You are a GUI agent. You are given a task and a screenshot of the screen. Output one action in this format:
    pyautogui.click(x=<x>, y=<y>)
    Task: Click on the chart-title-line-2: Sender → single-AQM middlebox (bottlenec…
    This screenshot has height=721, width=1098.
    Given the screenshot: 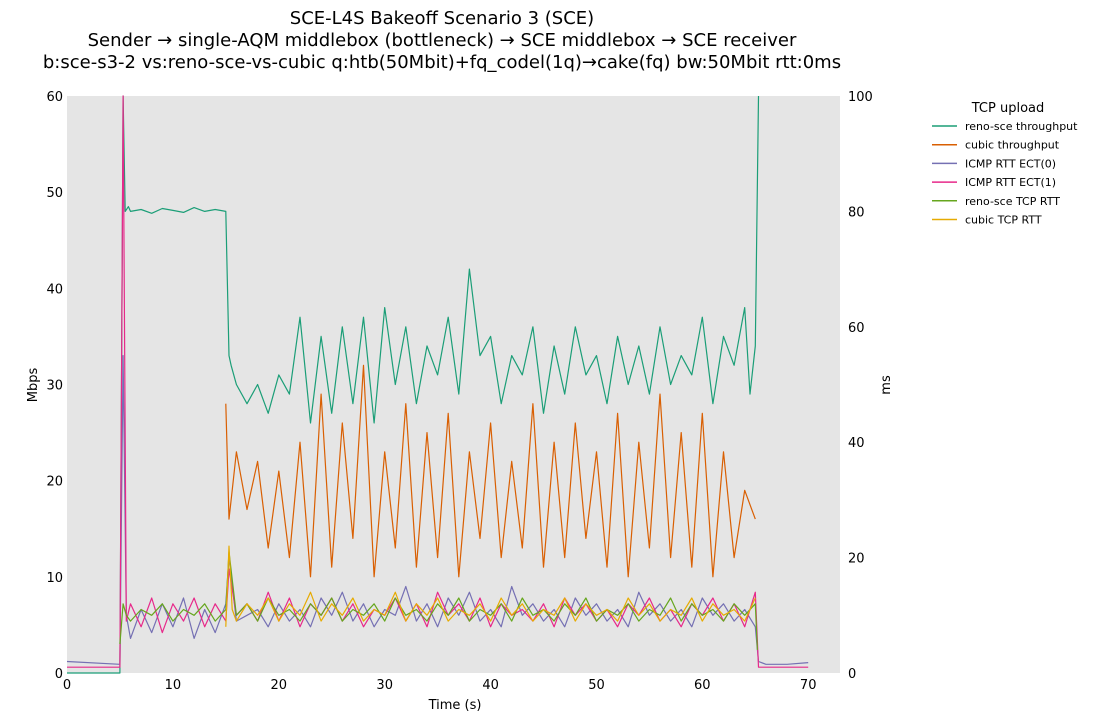 What is the action you would take?
    pyautogui.click(x=442, y=40)
    